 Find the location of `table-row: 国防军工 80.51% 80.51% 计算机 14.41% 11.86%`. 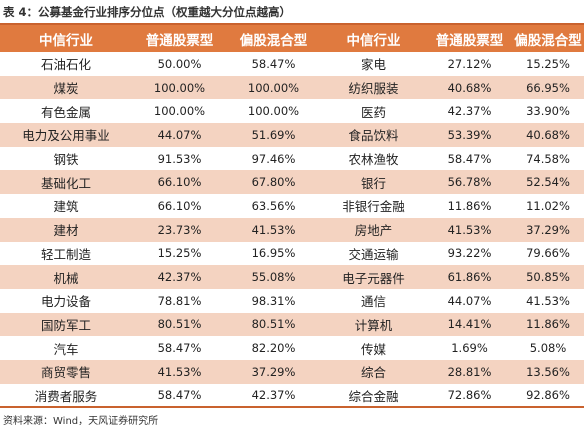

table-row: 国防军工 80.51% 80.51% 计算机 14.41% 11.86% is located at coordinates (292, 324).